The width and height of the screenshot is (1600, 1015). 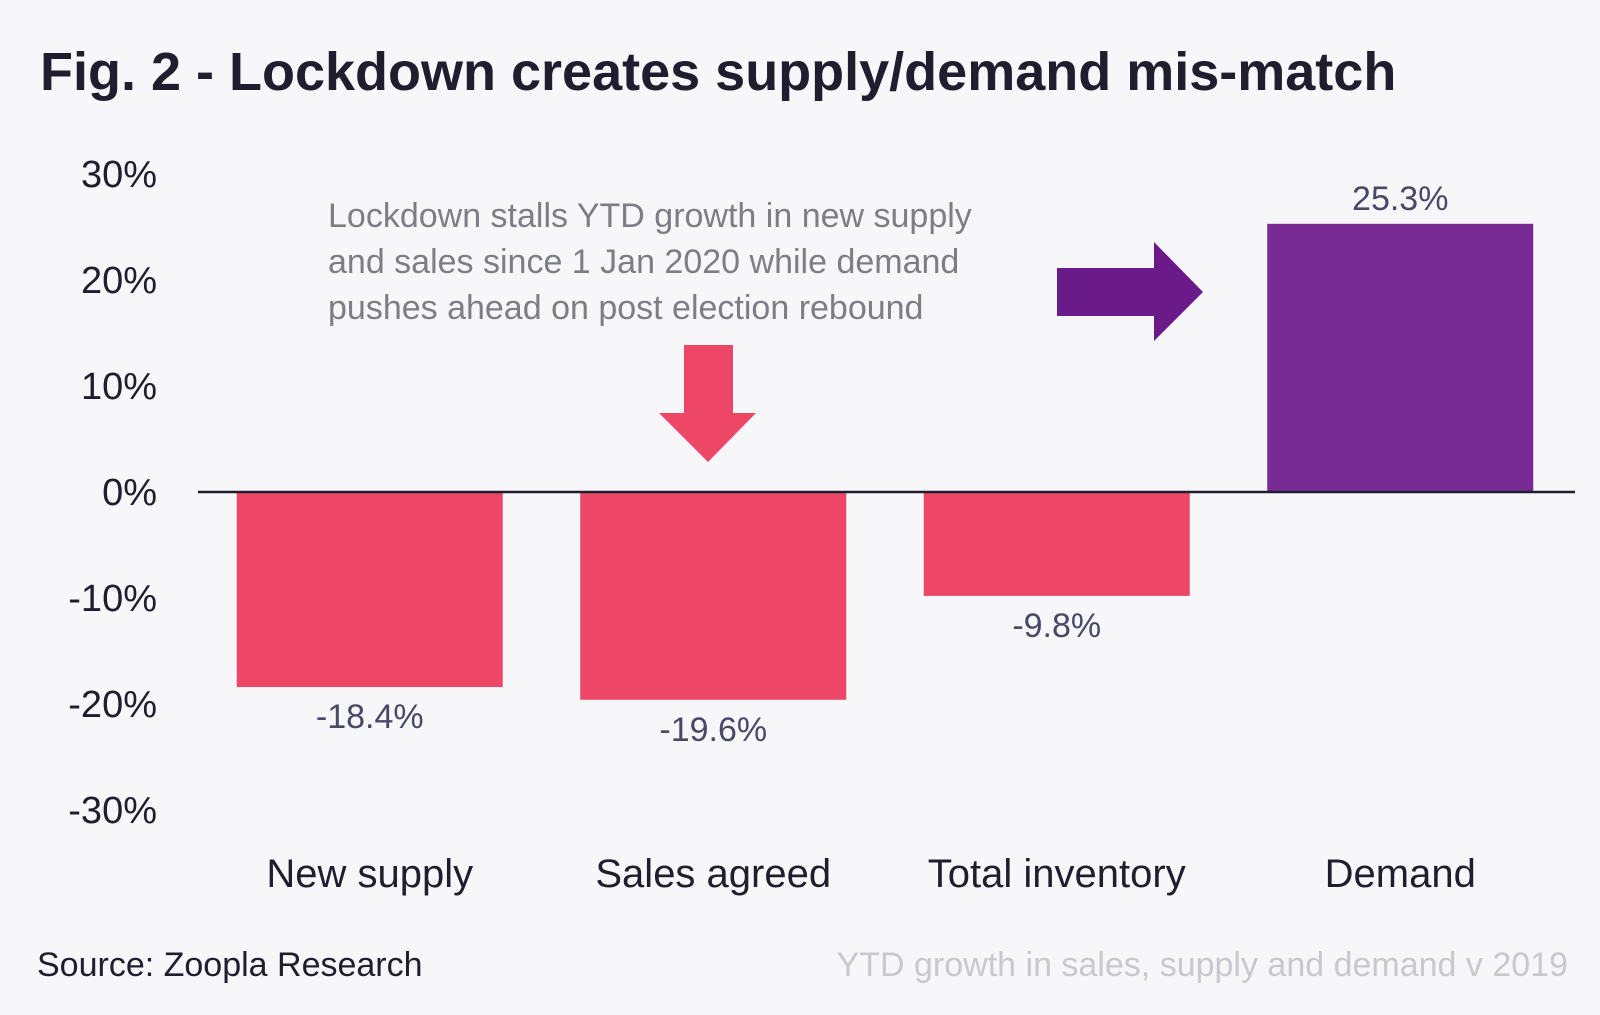 What do you see at coordinates (369, 874) in the screenshot?
I see `category-label: New supply` at bounding box center [369, 874].